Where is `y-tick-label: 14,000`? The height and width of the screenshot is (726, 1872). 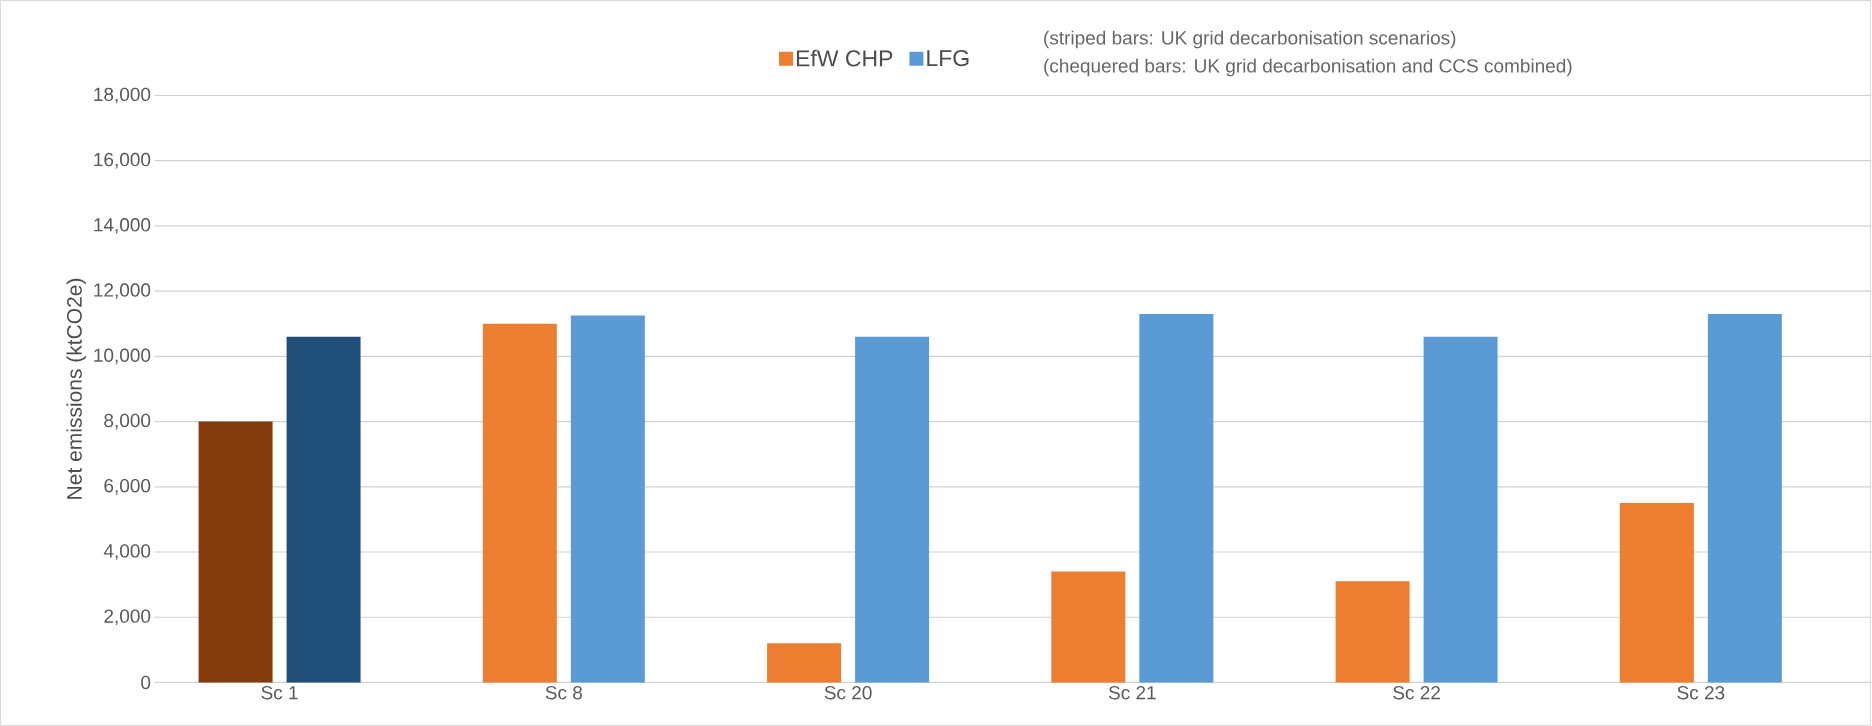 y-tick-label: 14,000 is located at coordinates (122, 226).